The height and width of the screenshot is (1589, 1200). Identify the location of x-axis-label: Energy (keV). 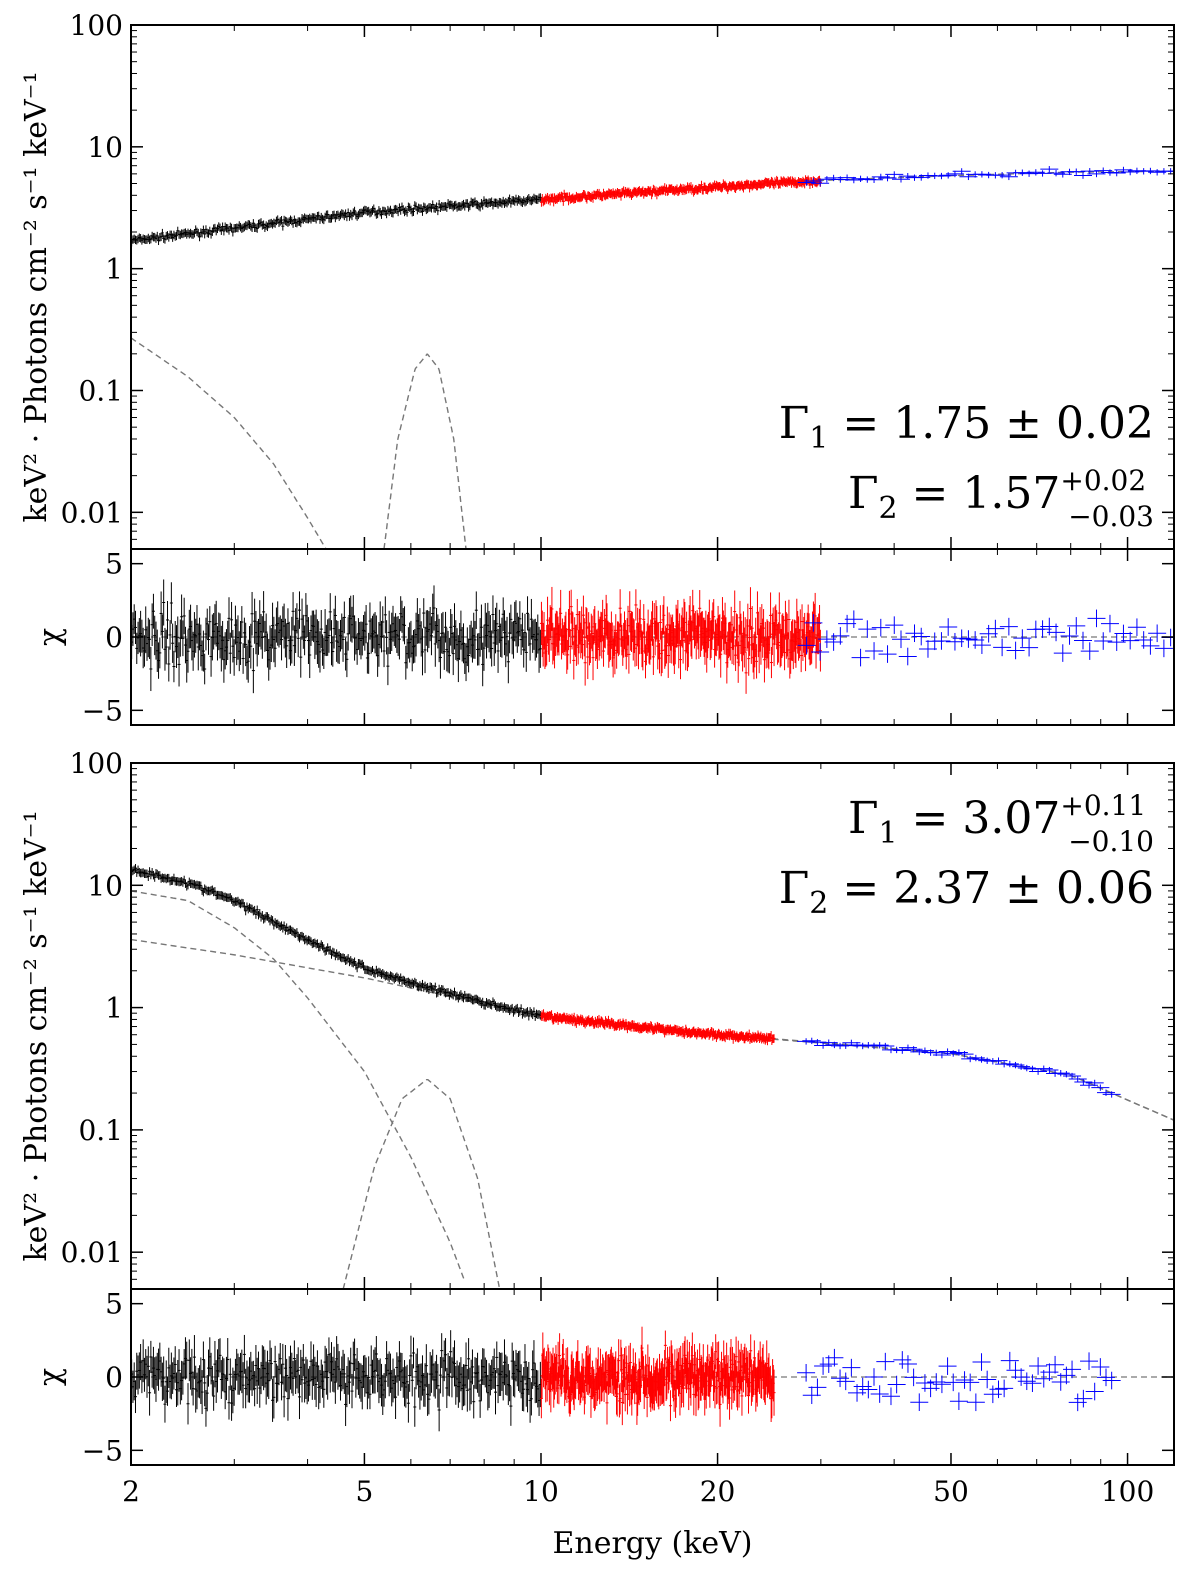
(652, 1543).